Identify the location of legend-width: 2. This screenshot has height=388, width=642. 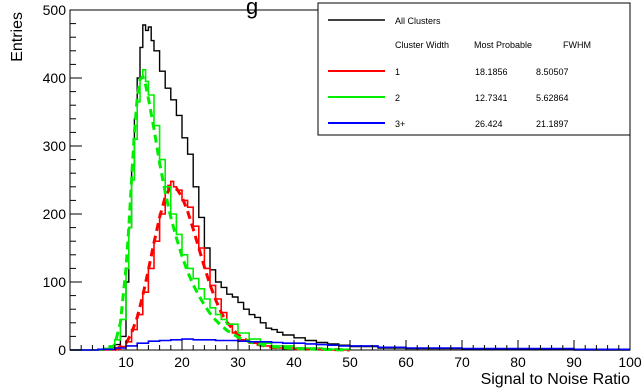
(397, 98).